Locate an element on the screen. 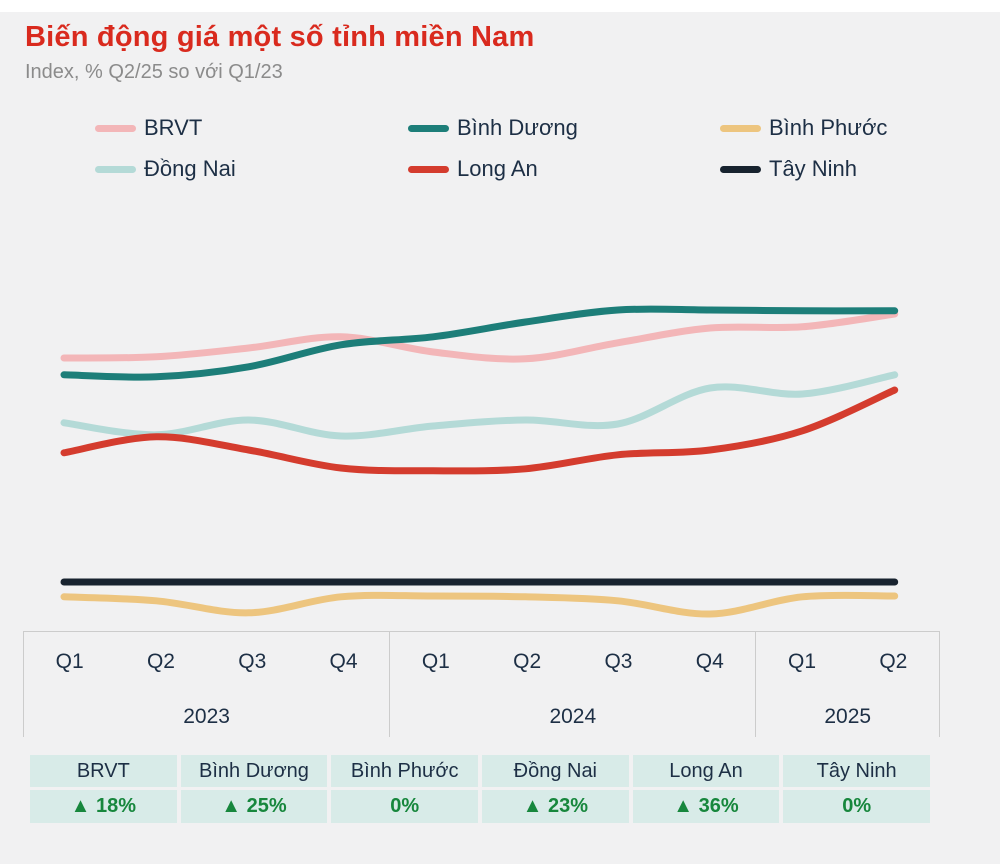  page-title: Biến động giá một số tỉnh miền Nam is located at coordinates (280, 37).